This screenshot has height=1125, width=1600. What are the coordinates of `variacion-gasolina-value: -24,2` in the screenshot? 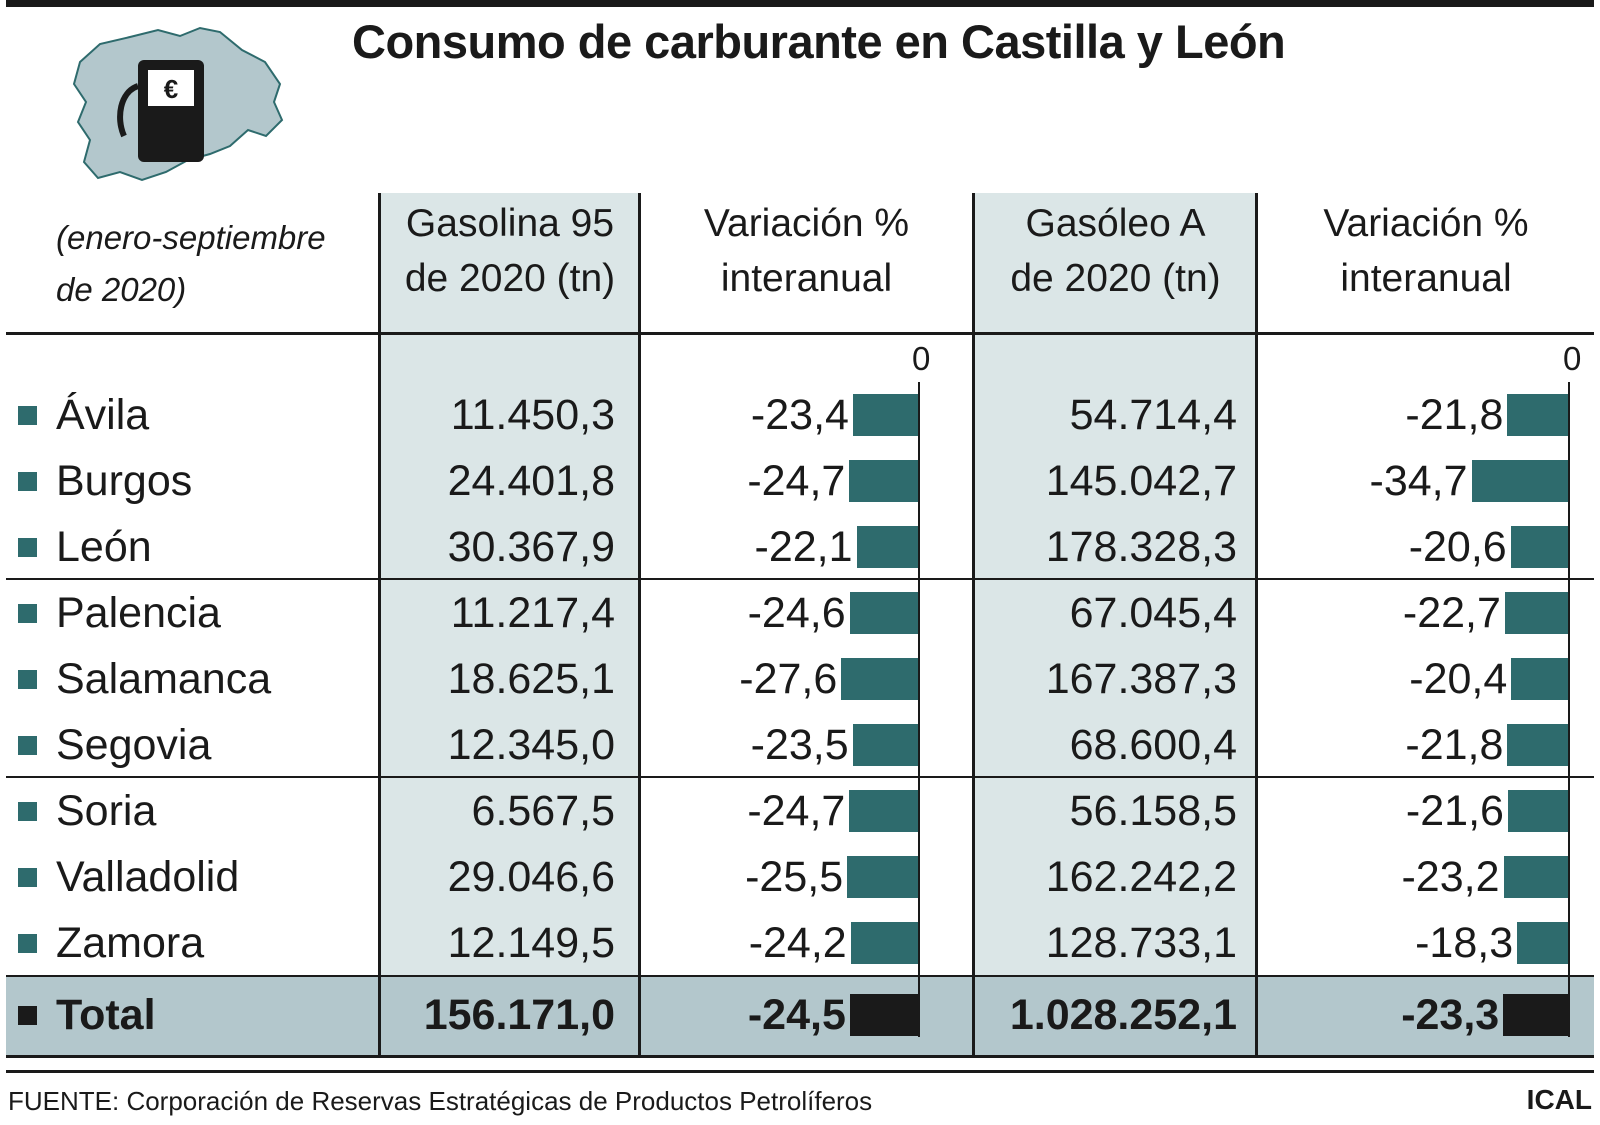 It's located at (797, 943).